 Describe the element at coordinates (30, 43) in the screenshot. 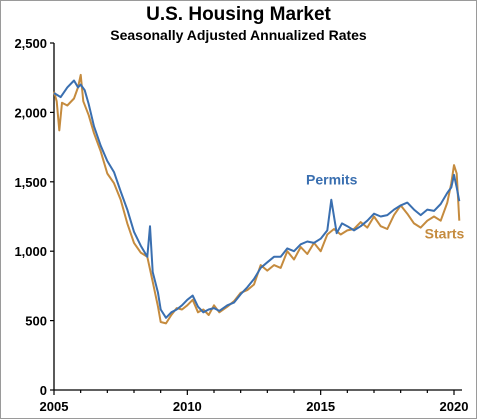

I see `y-tick-label: 2,500` at that location.